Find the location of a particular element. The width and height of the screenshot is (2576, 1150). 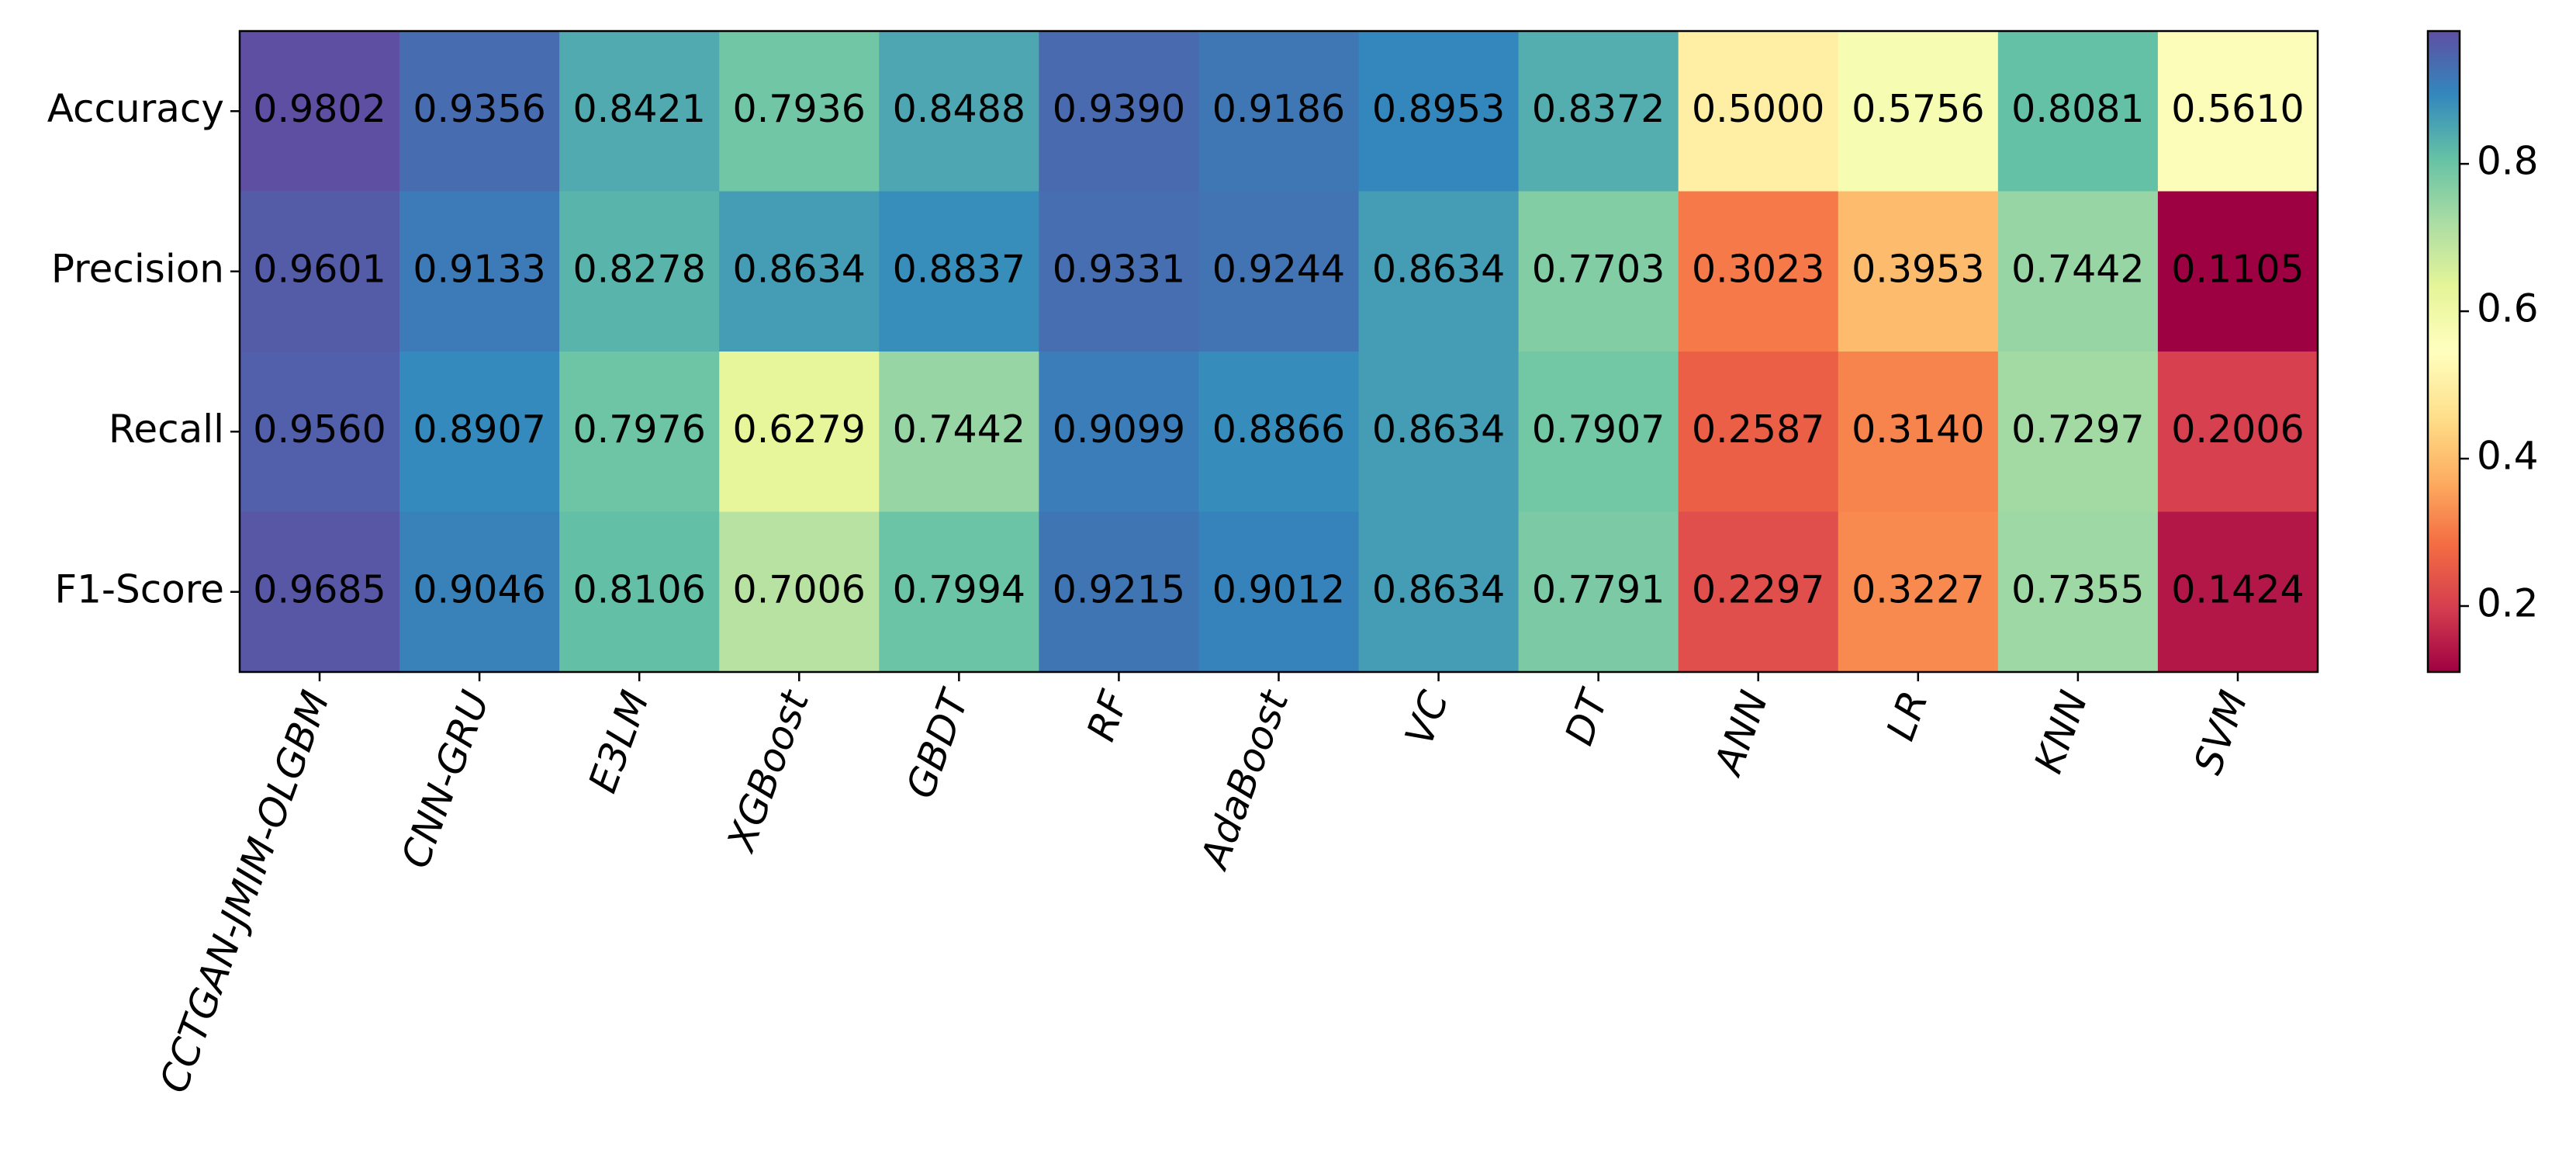

cell-label: 0.2297 is located at coordinates (1758, 589).